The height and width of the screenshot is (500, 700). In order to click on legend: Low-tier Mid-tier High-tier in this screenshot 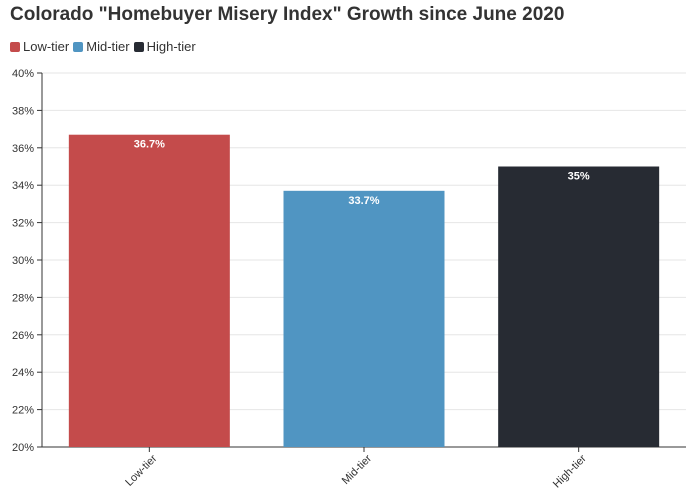, I will do `click(105, 46)`.